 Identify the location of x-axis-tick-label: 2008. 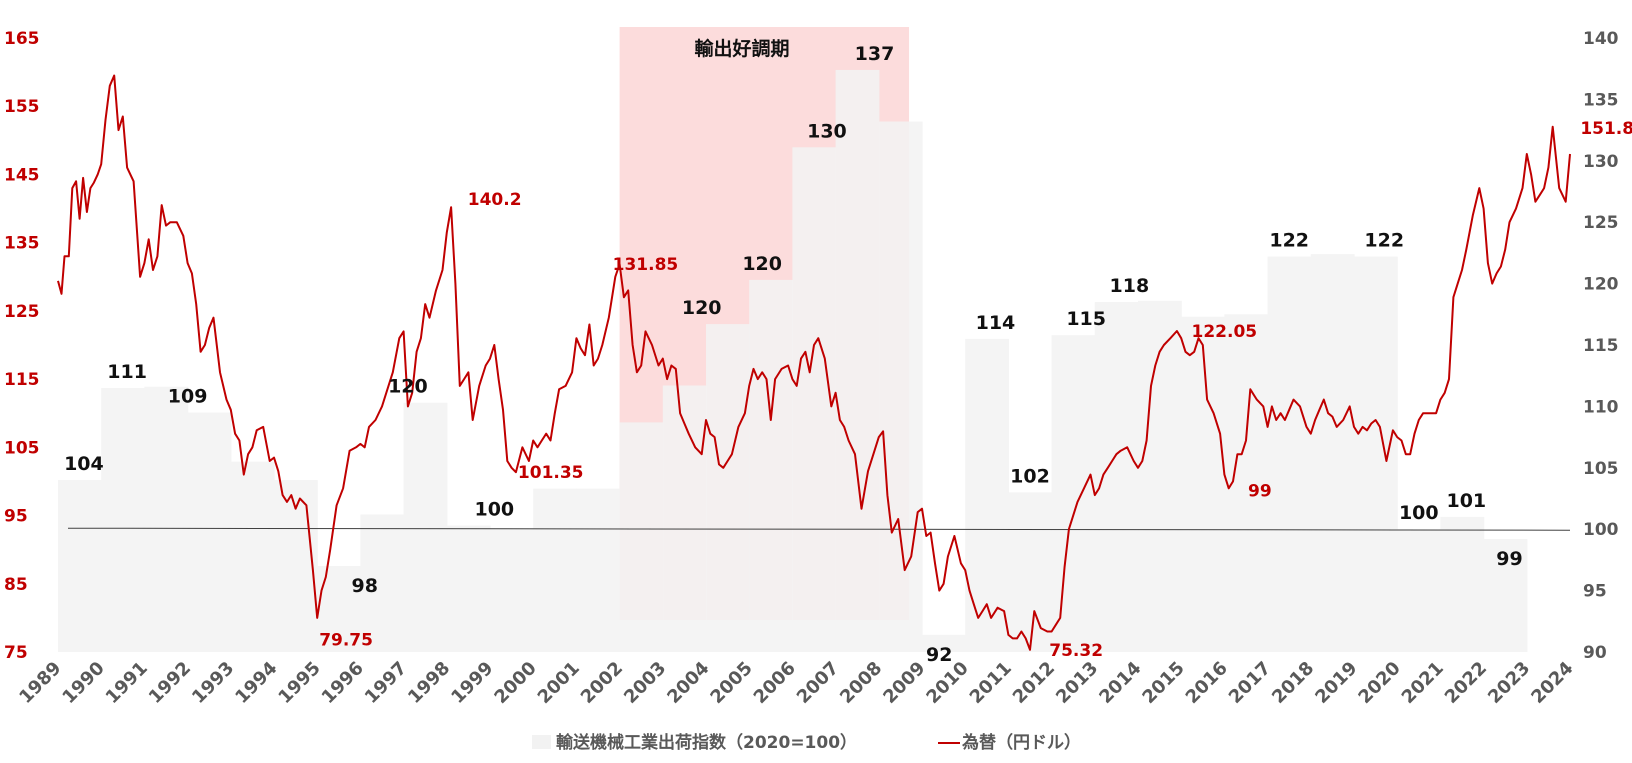
(861, 683).